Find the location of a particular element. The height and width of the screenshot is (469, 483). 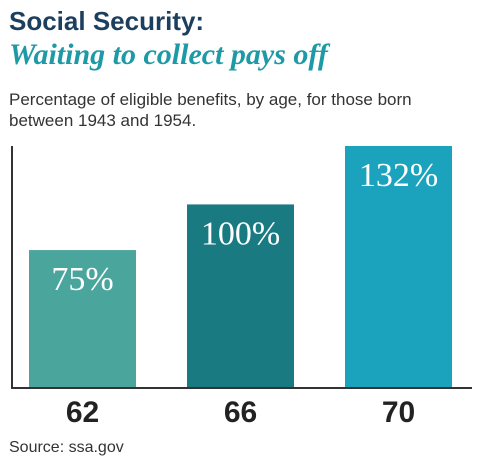

data-label-62: 75% is located at coordinates (82, 279).